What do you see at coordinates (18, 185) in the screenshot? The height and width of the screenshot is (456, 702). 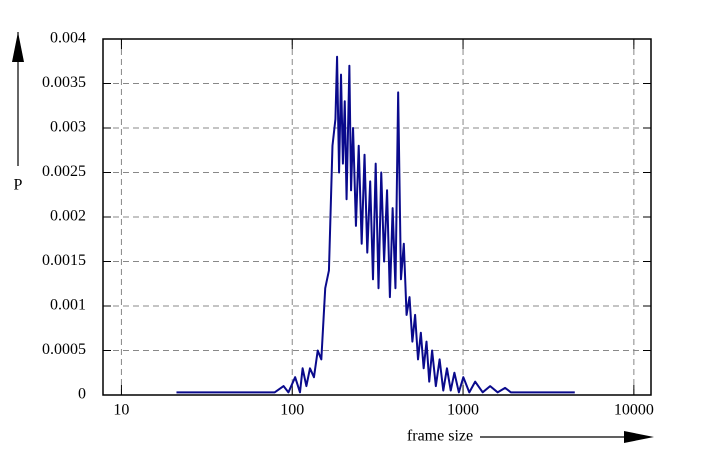 I see `y-axis-label: P` at bounding box center [18, 185].